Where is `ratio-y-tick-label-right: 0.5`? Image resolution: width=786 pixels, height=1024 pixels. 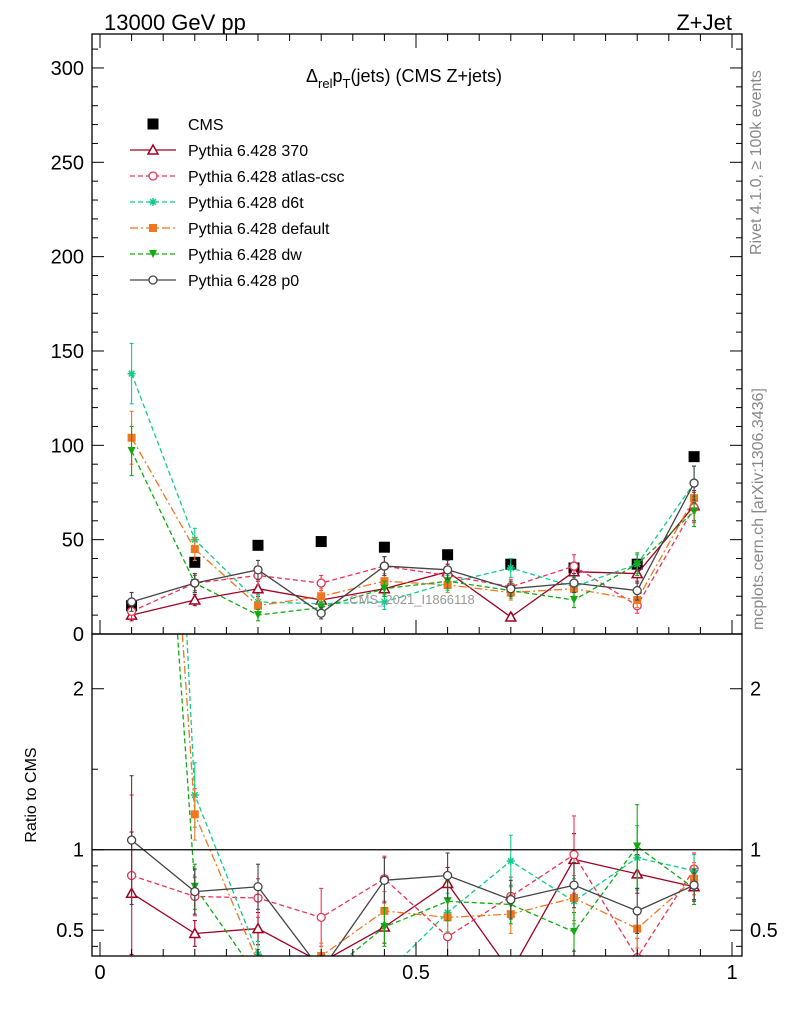
ratio-y-tick-label-right: 0.5 is located at coordinates (764, 931).